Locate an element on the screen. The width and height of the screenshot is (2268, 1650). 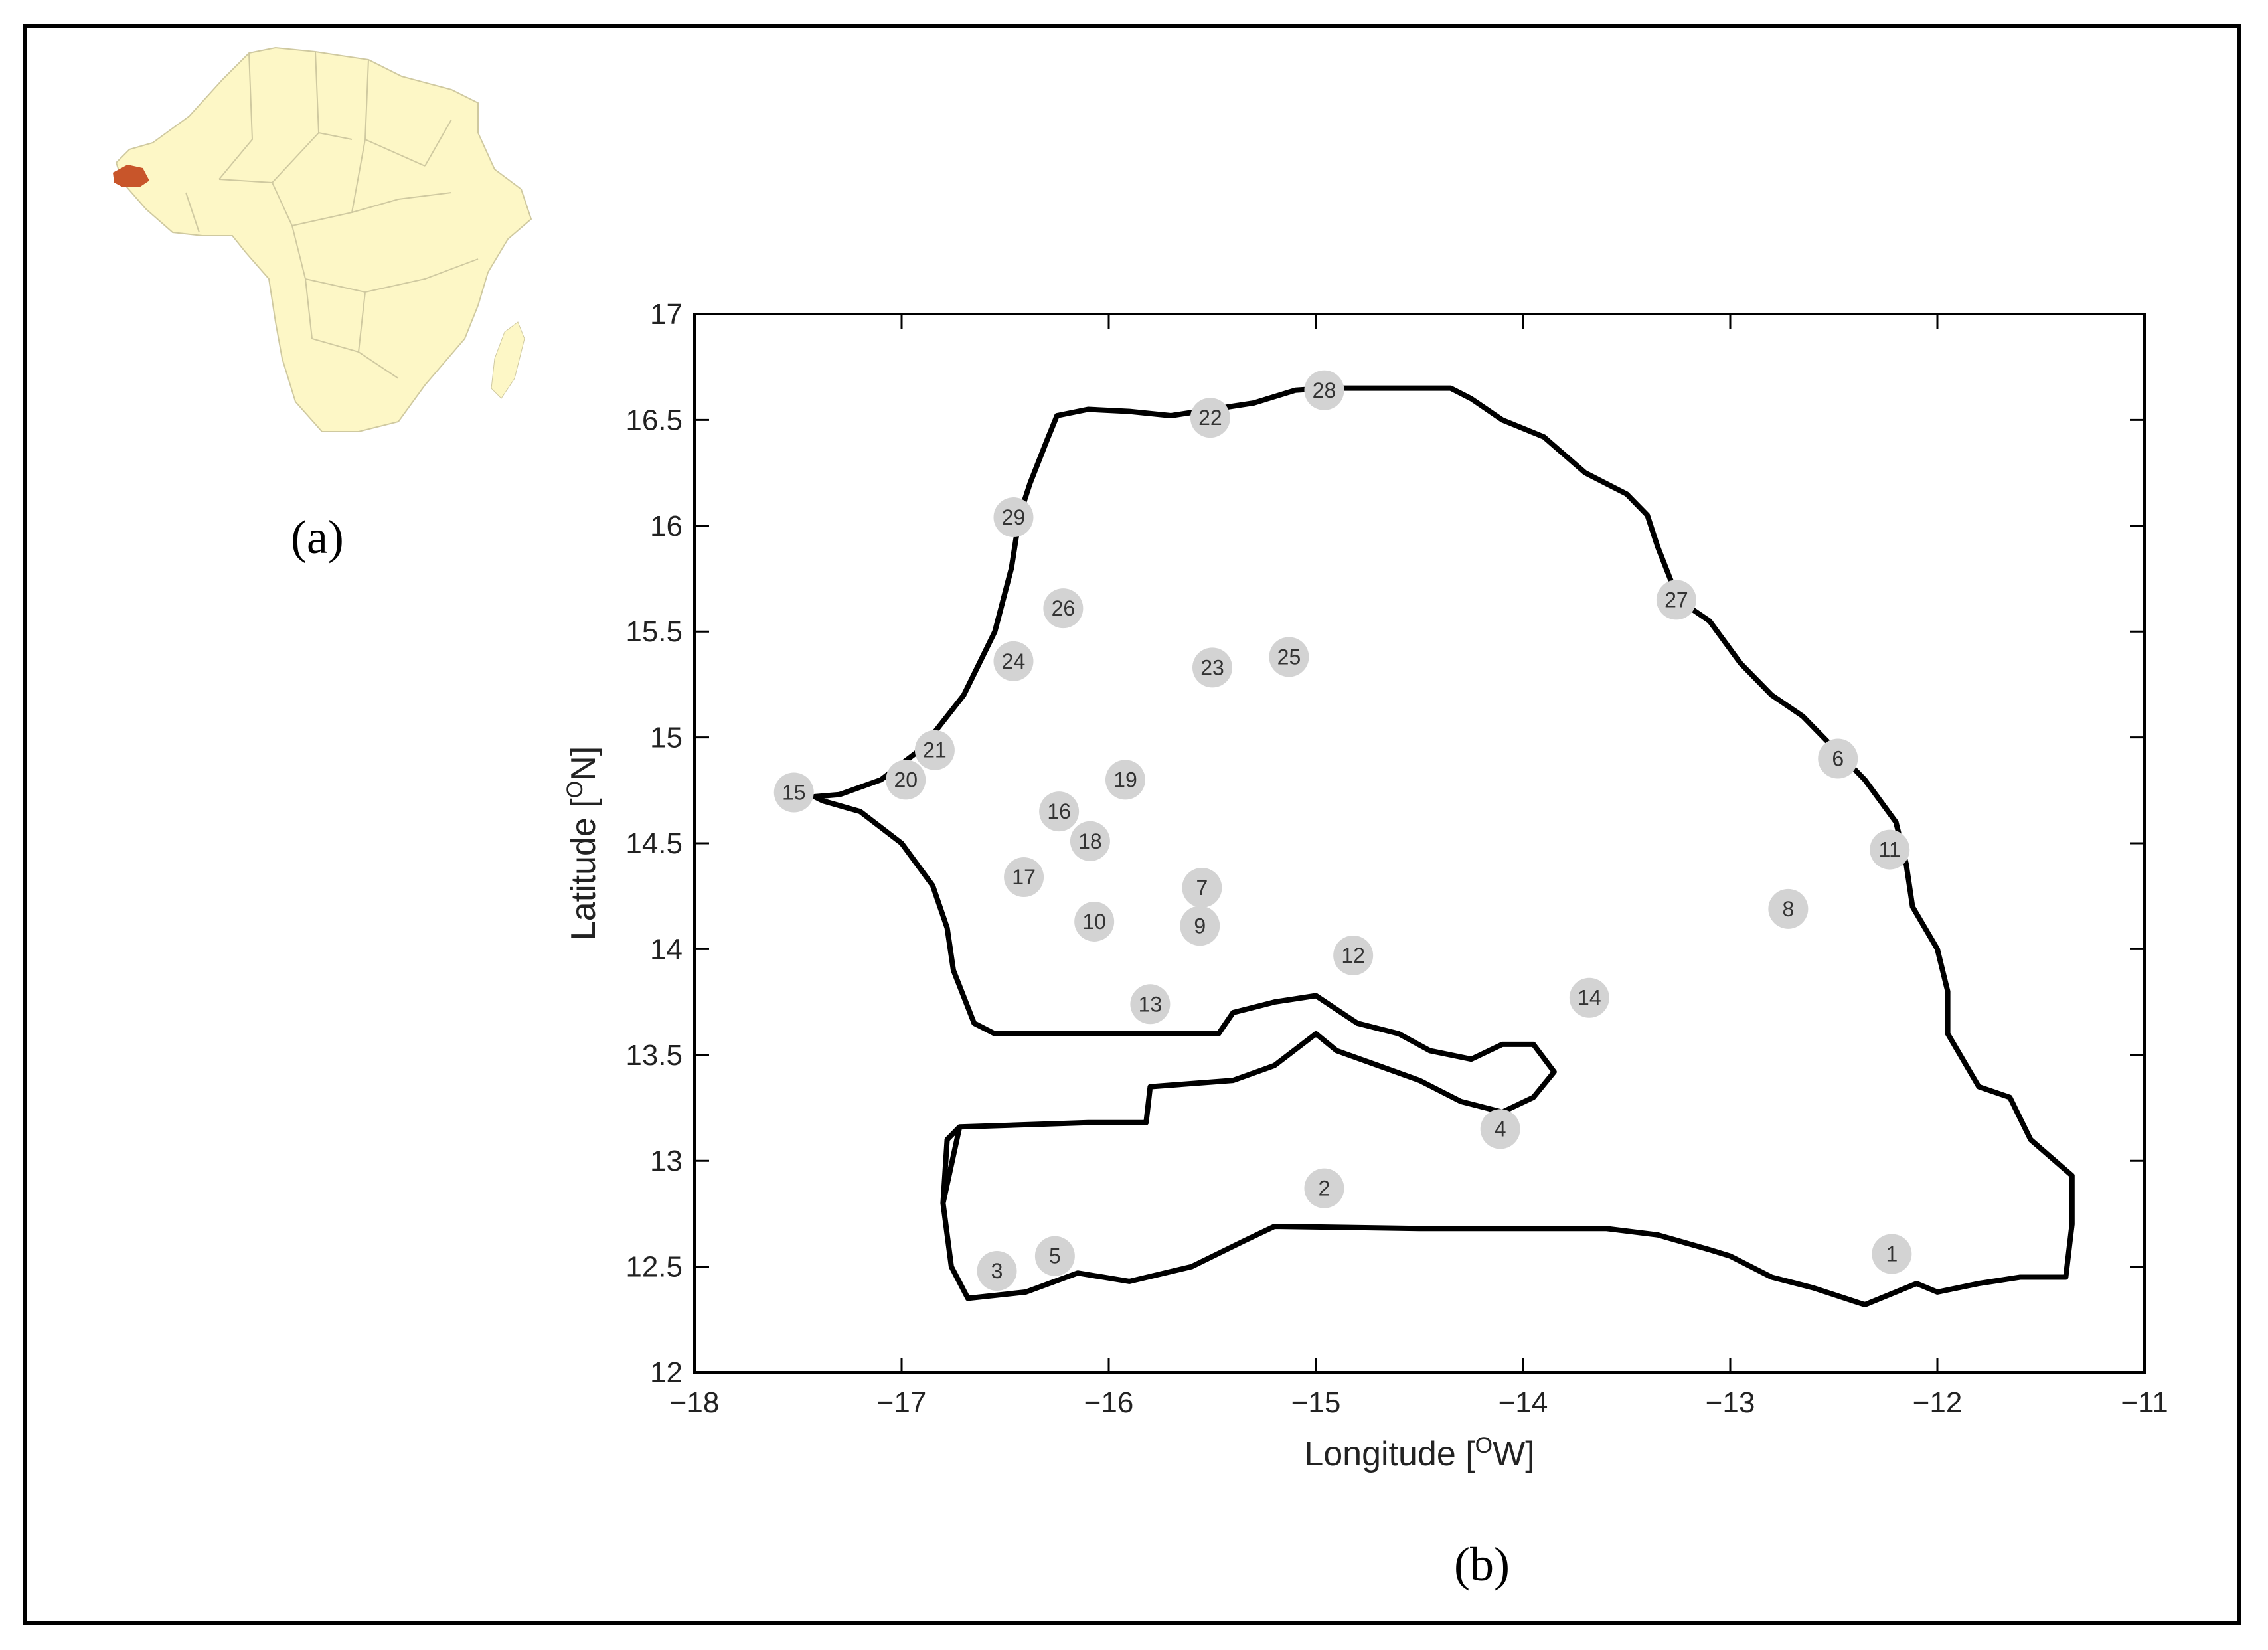
station-marker-6: 6 is located at coordinates (1838, 759).